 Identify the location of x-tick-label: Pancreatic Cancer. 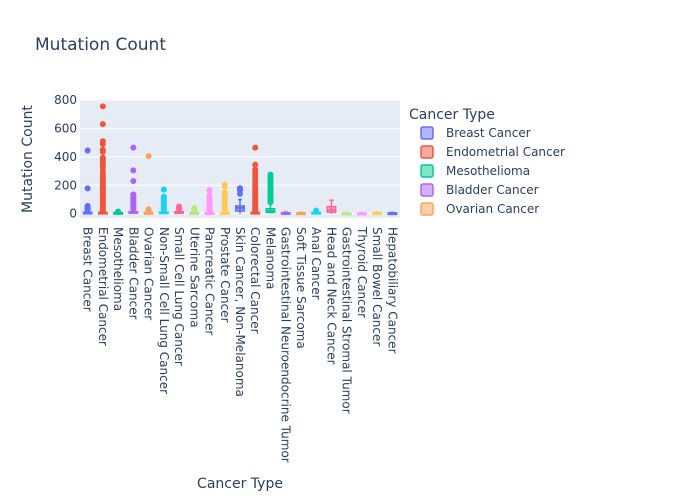
(210, 281).